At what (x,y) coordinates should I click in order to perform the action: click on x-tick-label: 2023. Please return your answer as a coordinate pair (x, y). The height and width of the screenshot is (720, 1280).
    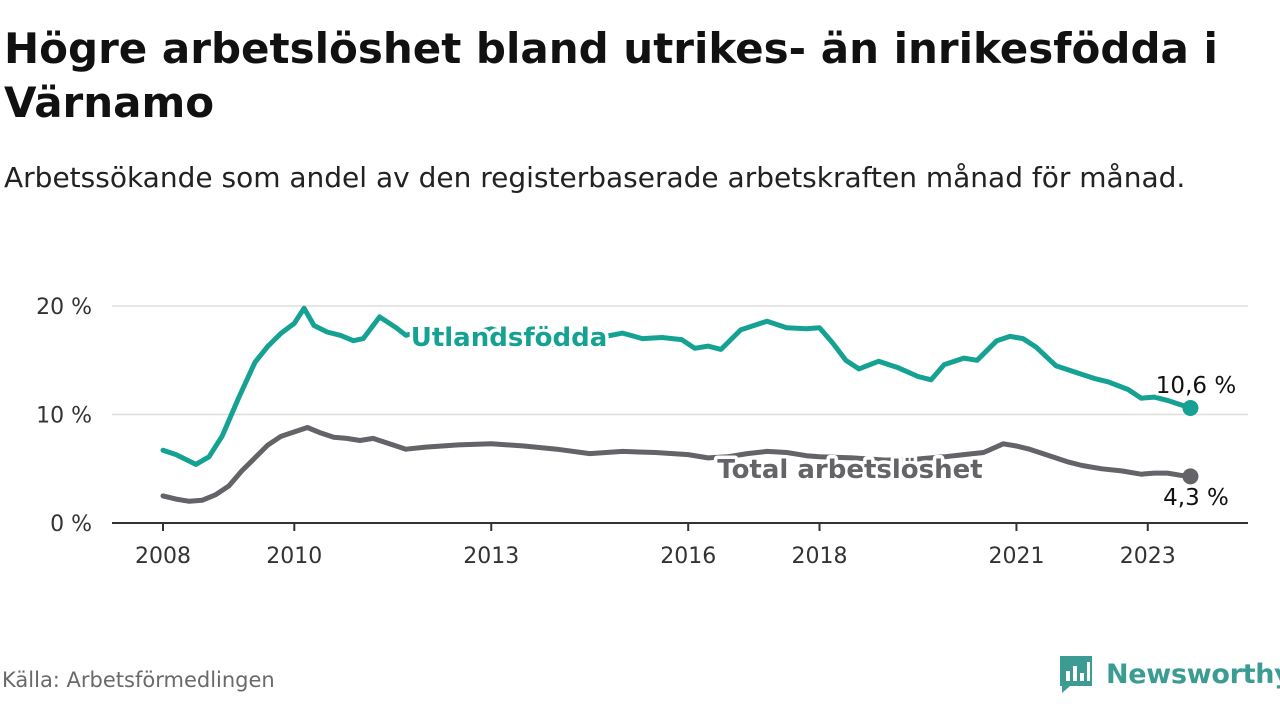
    Looking at the image, I should click on (1148, 556).